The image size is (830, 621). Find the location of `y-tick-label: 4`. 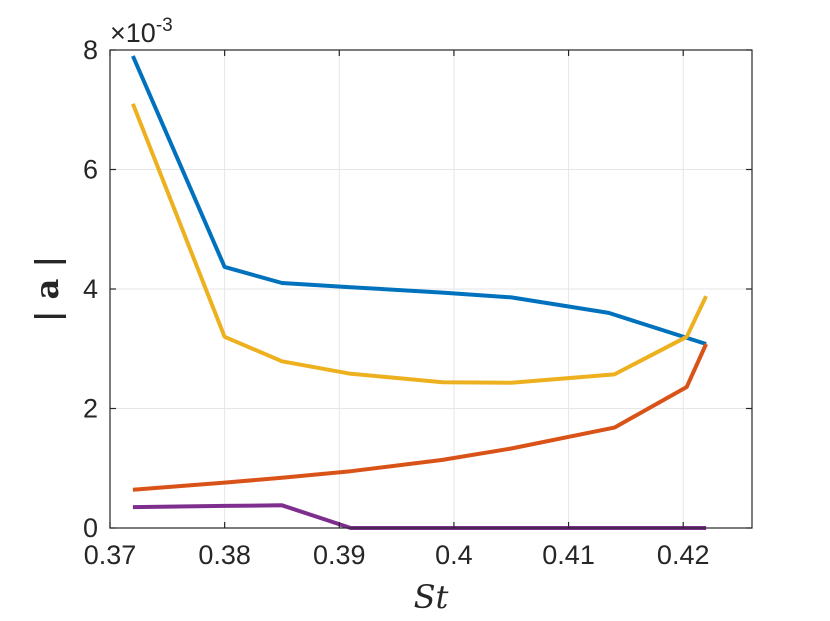

y-tick-label: 4 is located at coordinates (90, 289).